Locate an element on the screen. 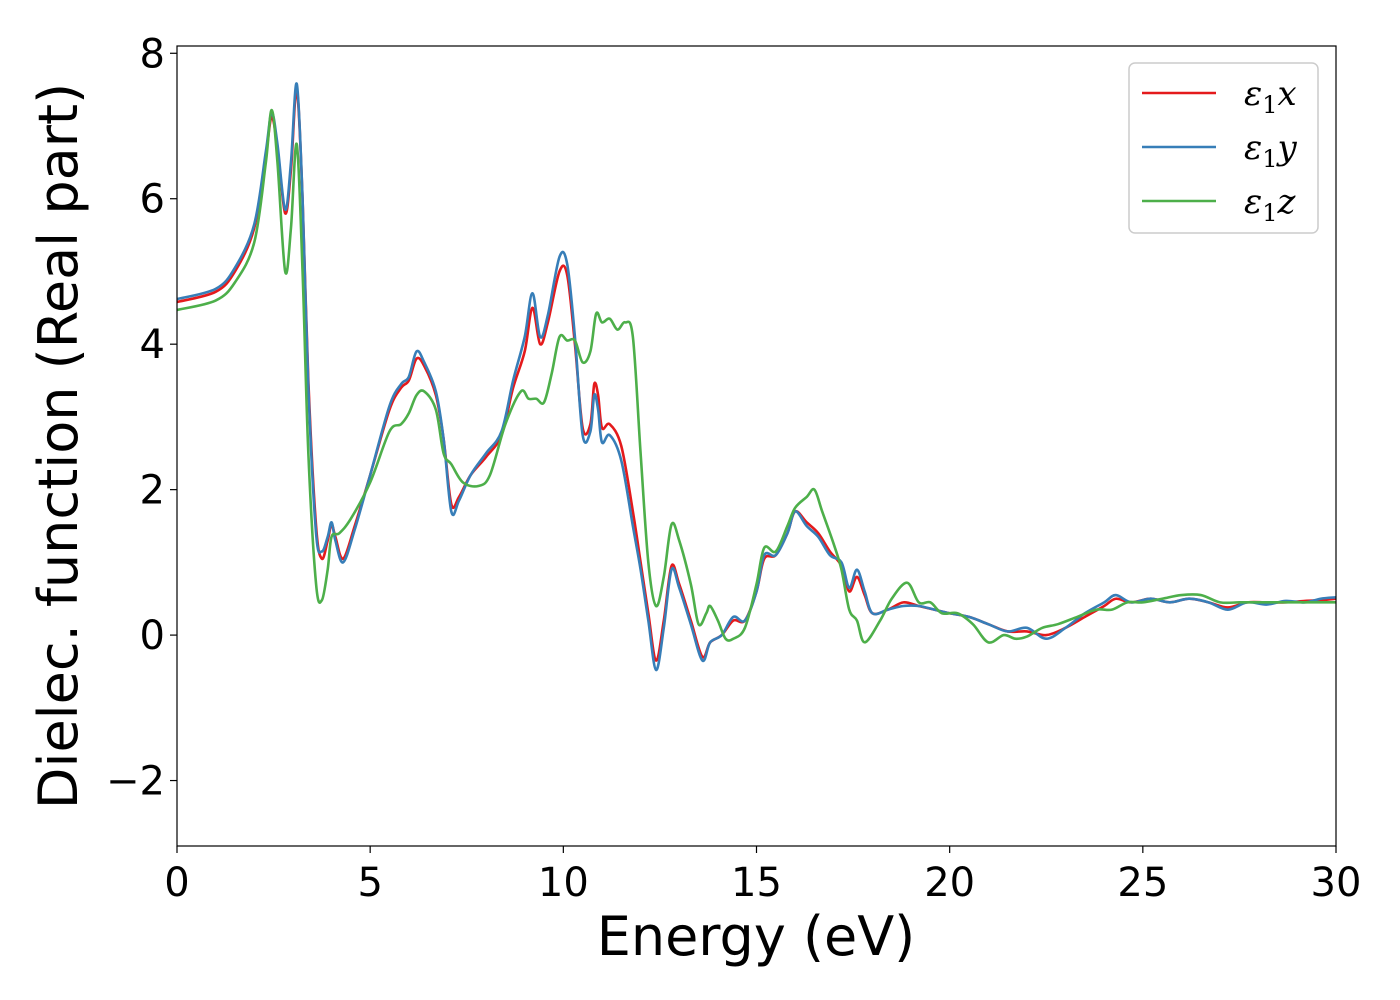 This screenshot has height=1000, width=1400. x-axis-title: Energy (eV) is located at coordinates (756, 936).